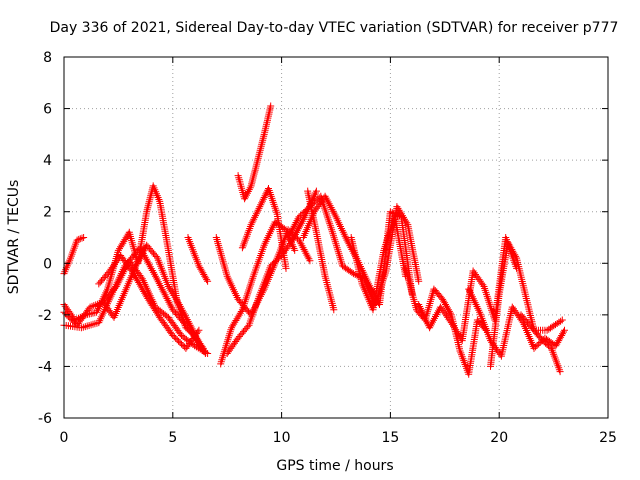  I want to click on y-axis-label: SDTVAR / TECUs, so click(14, 237).